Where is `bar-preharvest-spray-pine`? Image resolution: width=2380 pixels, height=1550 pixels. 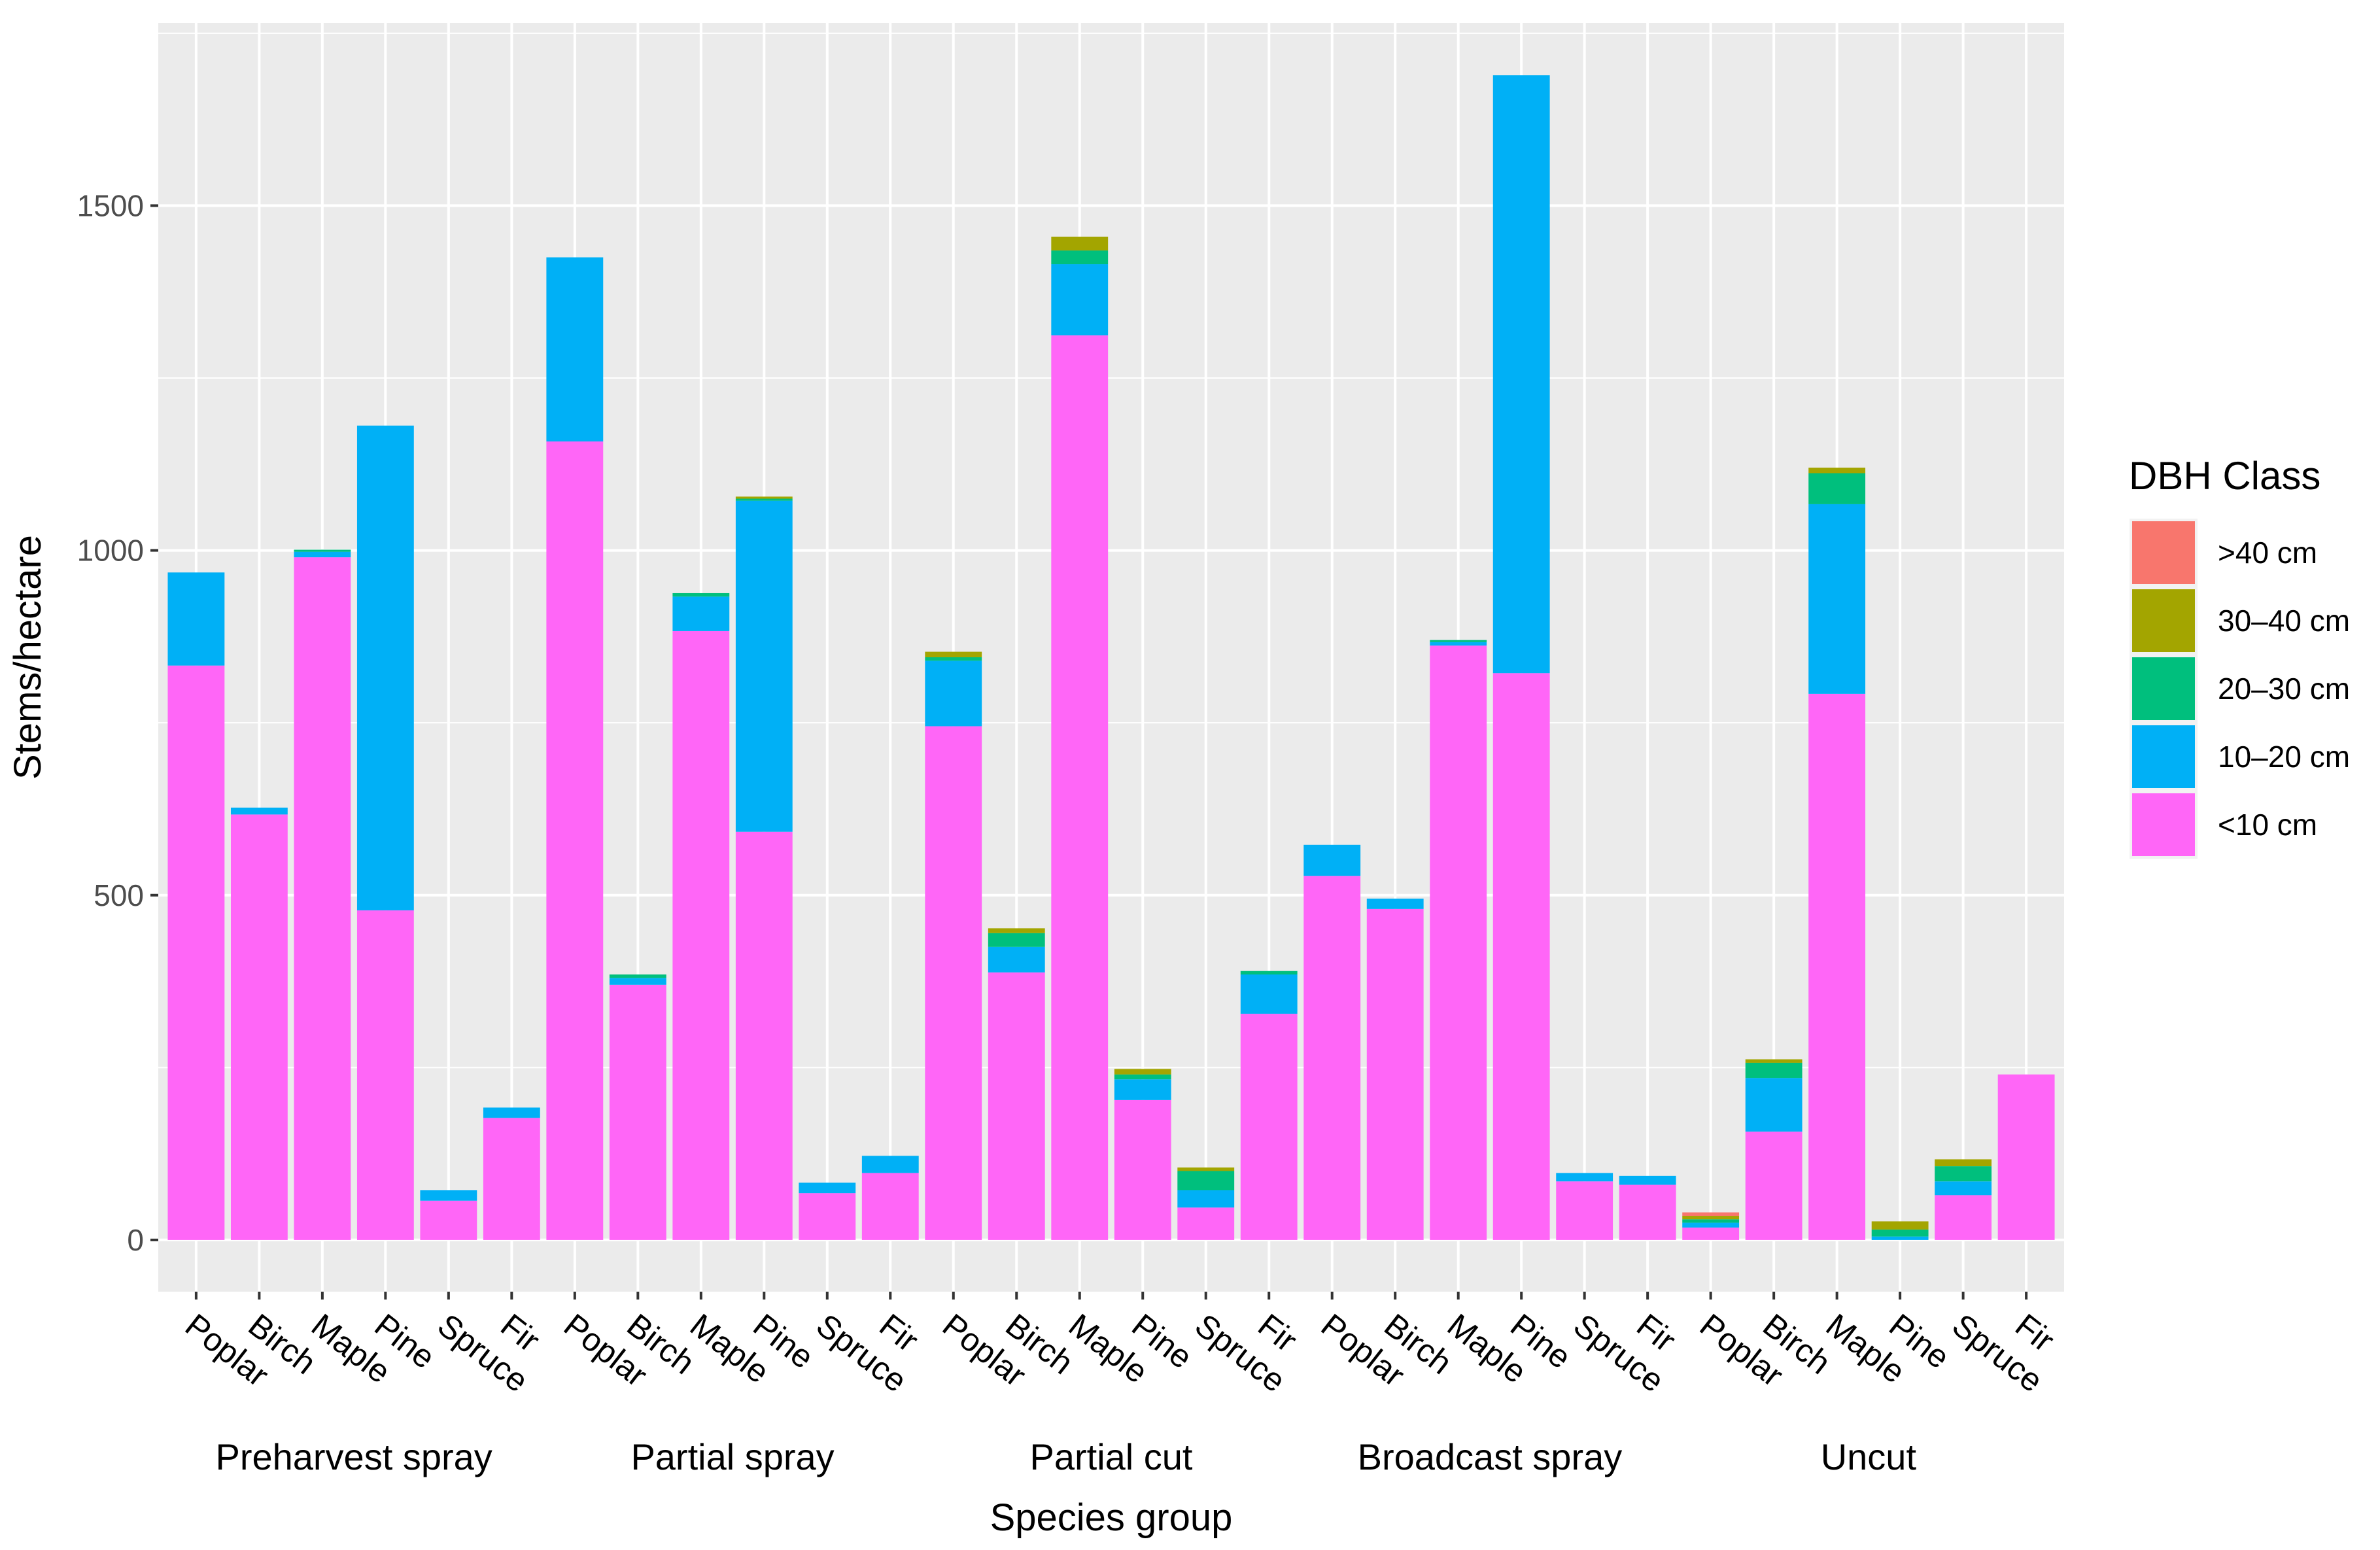
bar-preharvest-spray-pine is located at coordinates (385, 832).